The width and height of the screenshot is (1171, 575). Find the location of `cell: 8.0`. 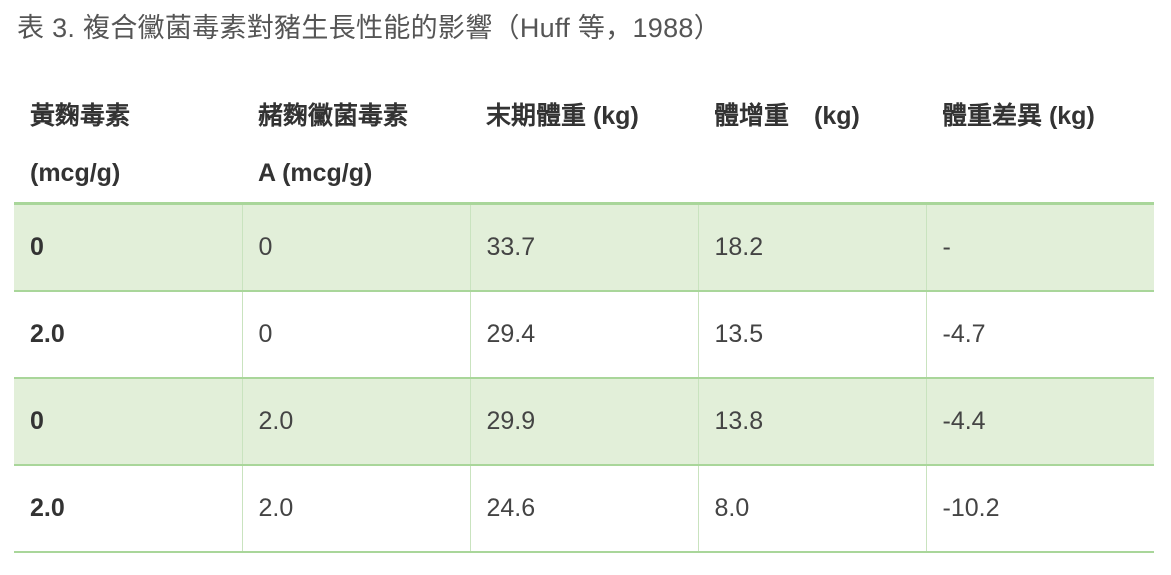

cell: 8.0 is located at coordinates (811, 508).